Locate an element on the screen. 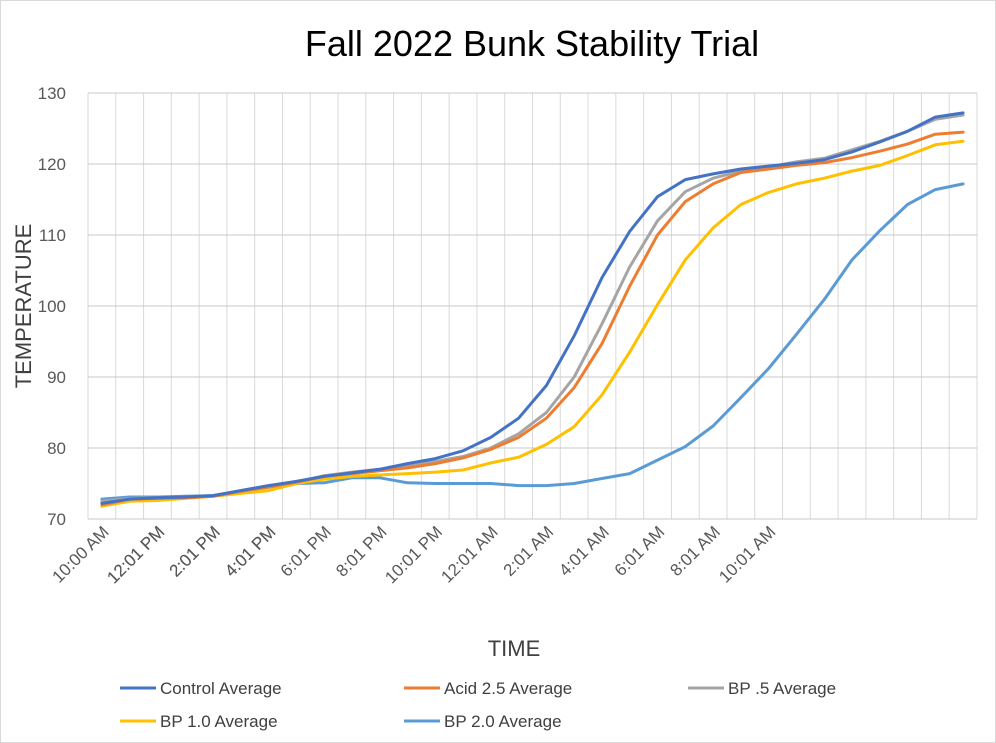  x-tick-label: 8:01 AM is located at coordinates (695, 551).